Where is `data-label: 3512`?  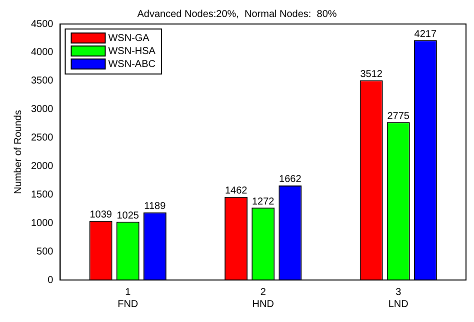 data-label: 3512 is located at coordinates (371, 74).